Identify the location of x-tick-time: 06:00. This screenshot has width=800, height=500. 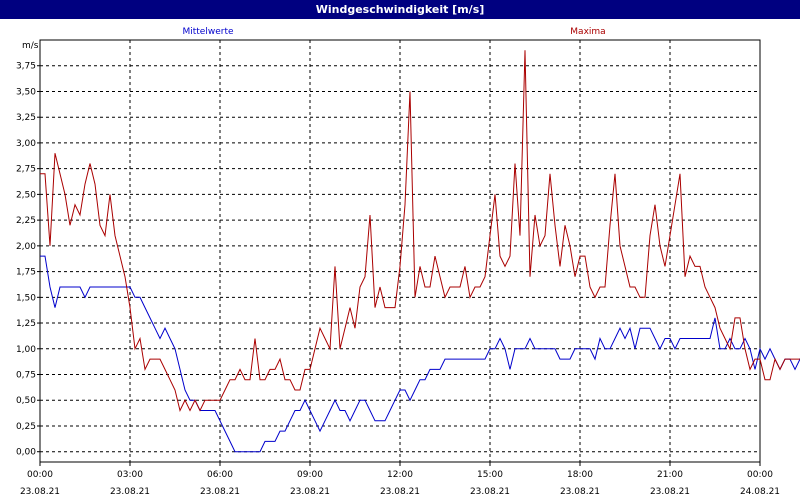
(220, 475).